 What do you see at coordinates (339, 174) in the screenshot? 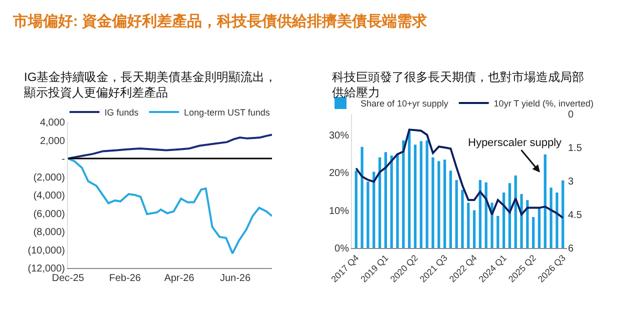
I see `y-tick-label: 20%` at bounding box center [339, 174].